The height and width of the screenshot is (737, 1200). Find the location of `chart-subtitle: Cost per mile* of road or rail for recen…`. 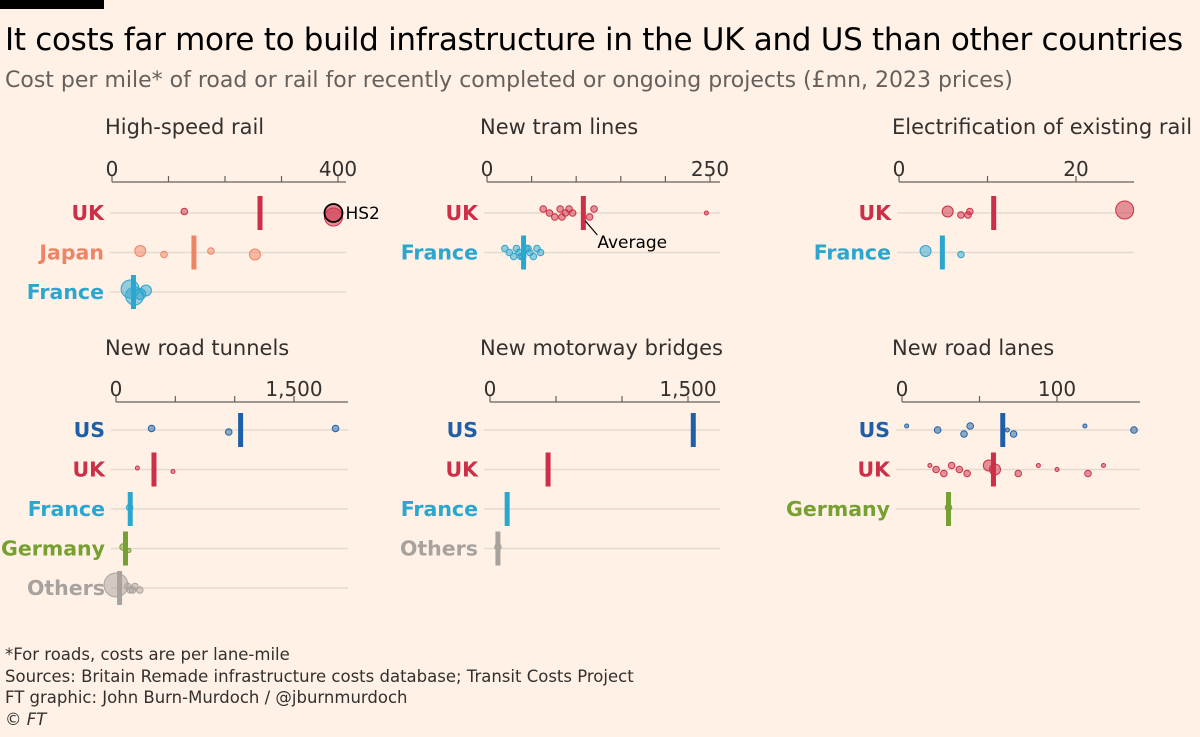

chart-subtitle: Cost per mile* of road or rail for recen… is located at coordinates (509, 80).